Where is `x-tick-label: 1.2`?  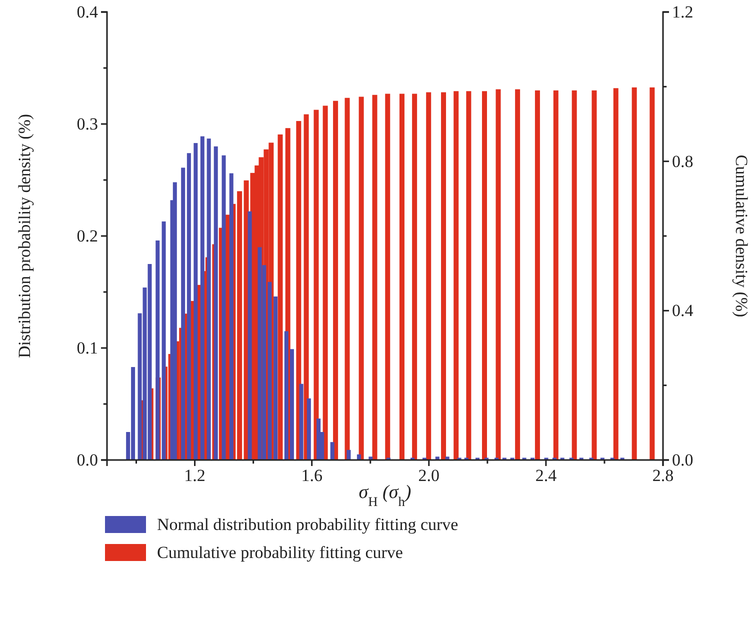 x-tick-label: 1.2 is located at coordinates (195, 476).